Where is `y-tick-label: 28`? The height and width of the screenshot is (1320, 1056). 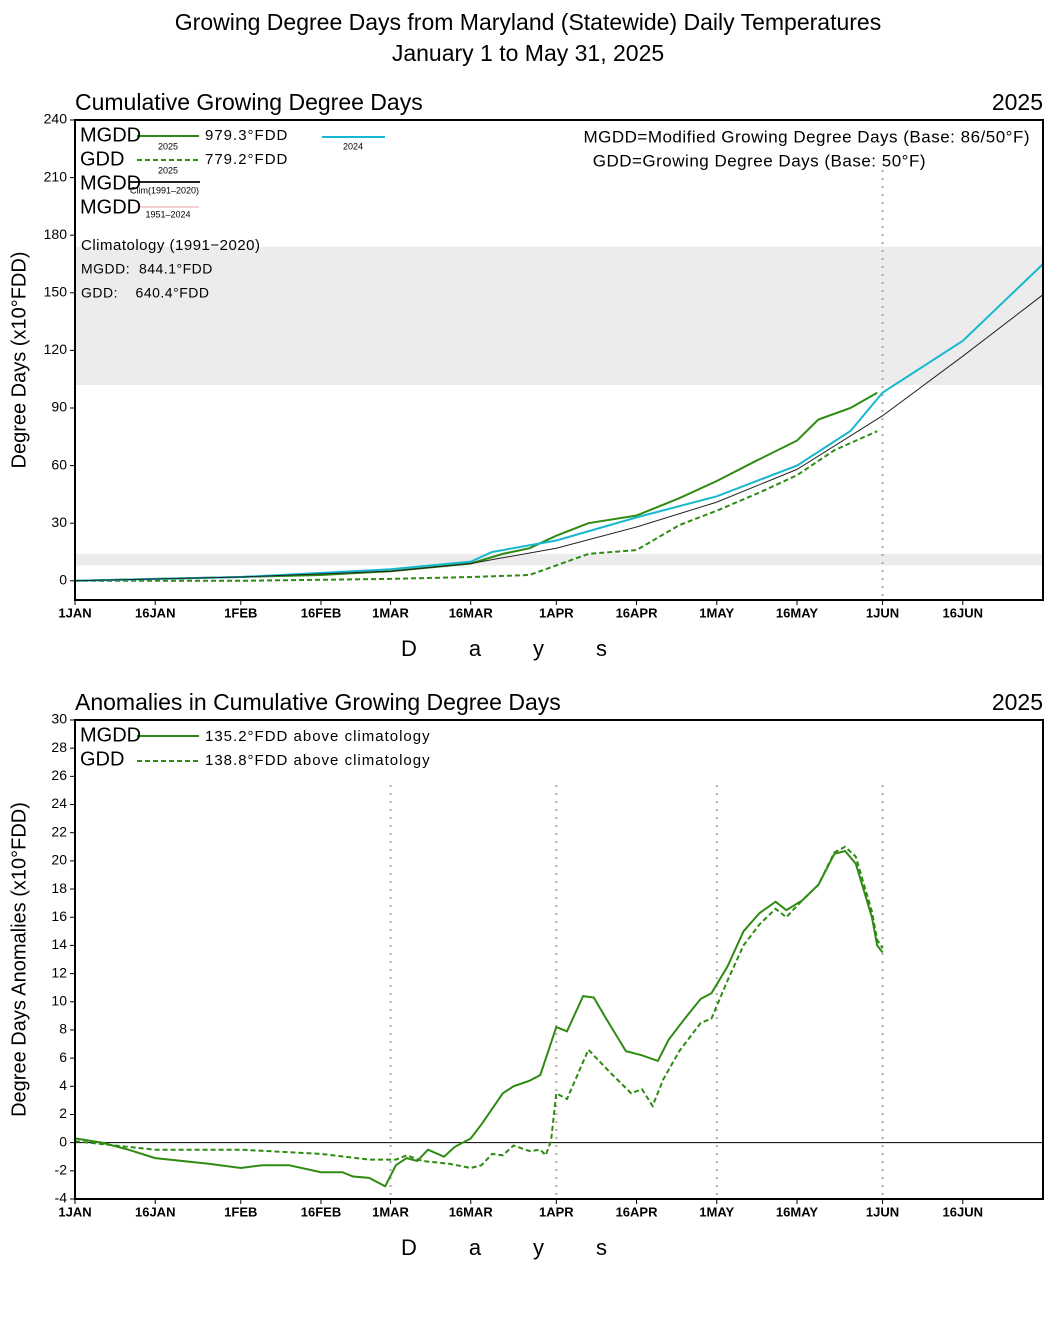
y-tick-label: 28 is located at coordinates (59, 747).